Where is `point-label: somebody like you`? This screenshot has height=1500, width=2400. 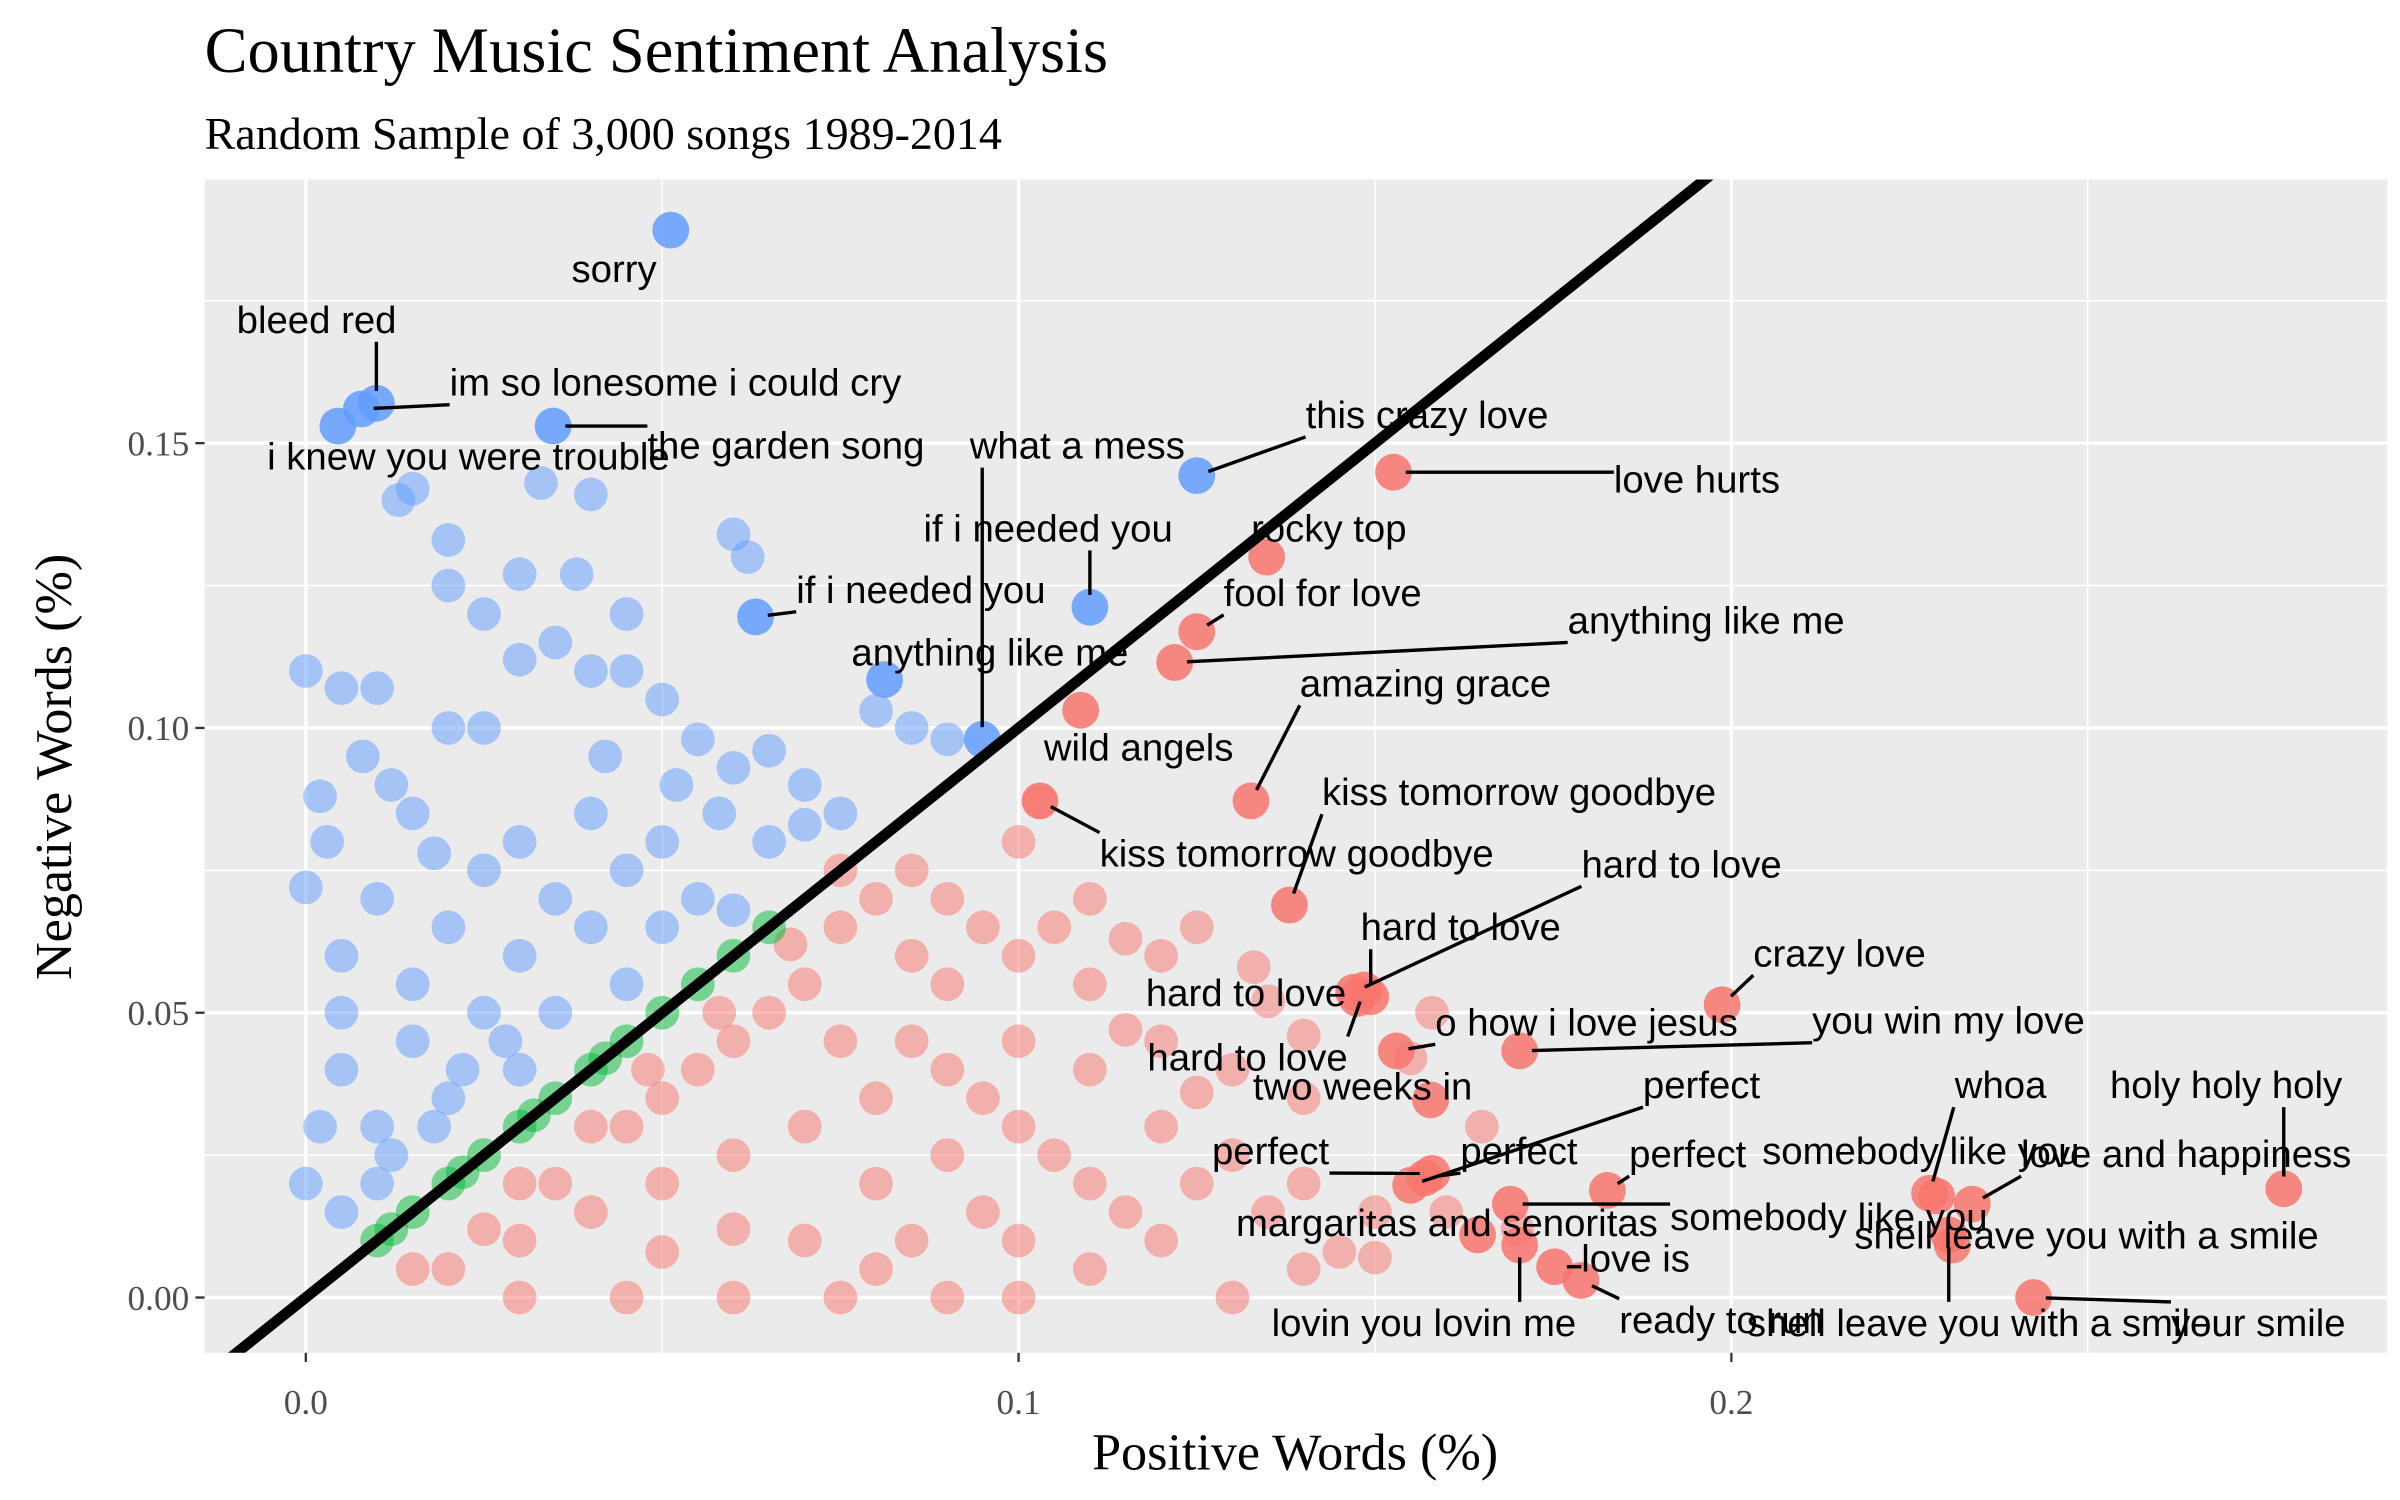
point-label: somebody like you is located at coordinates (1920, 1151).